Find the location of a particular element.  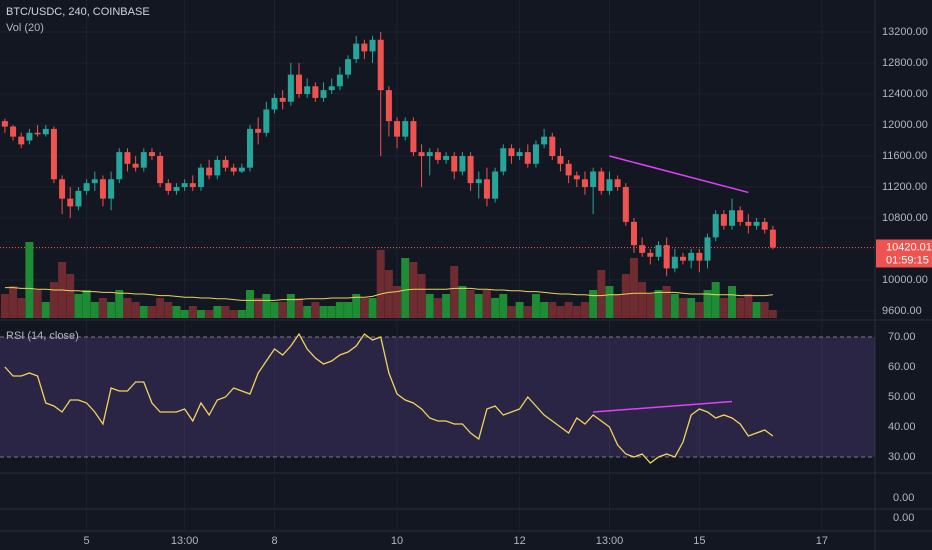

y-tick-label: 11200.00 is located at coordinates (904, 187).